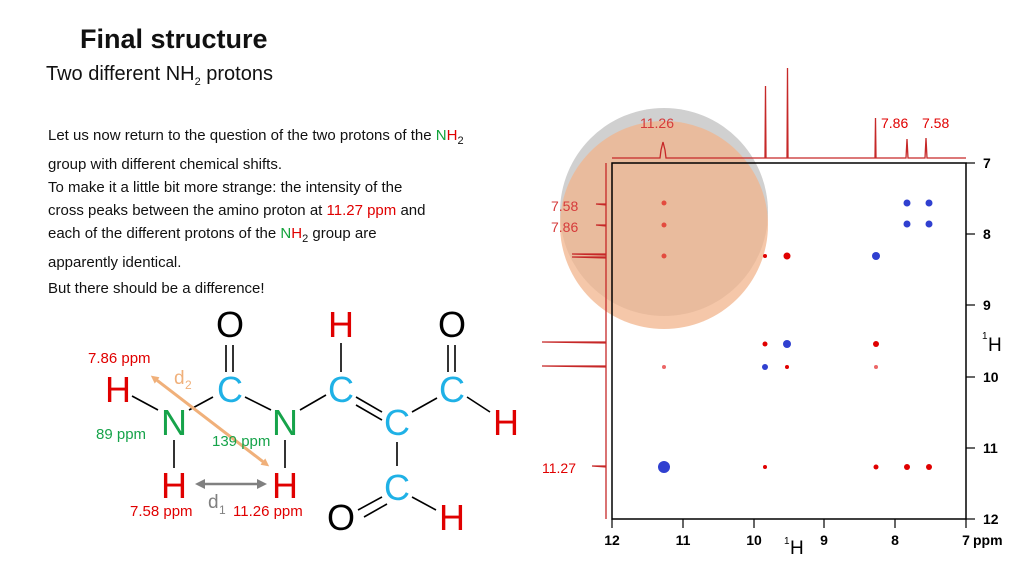 The image size is (1024, 576). I want to click on subtitle-post: protons, so click(236, 74).